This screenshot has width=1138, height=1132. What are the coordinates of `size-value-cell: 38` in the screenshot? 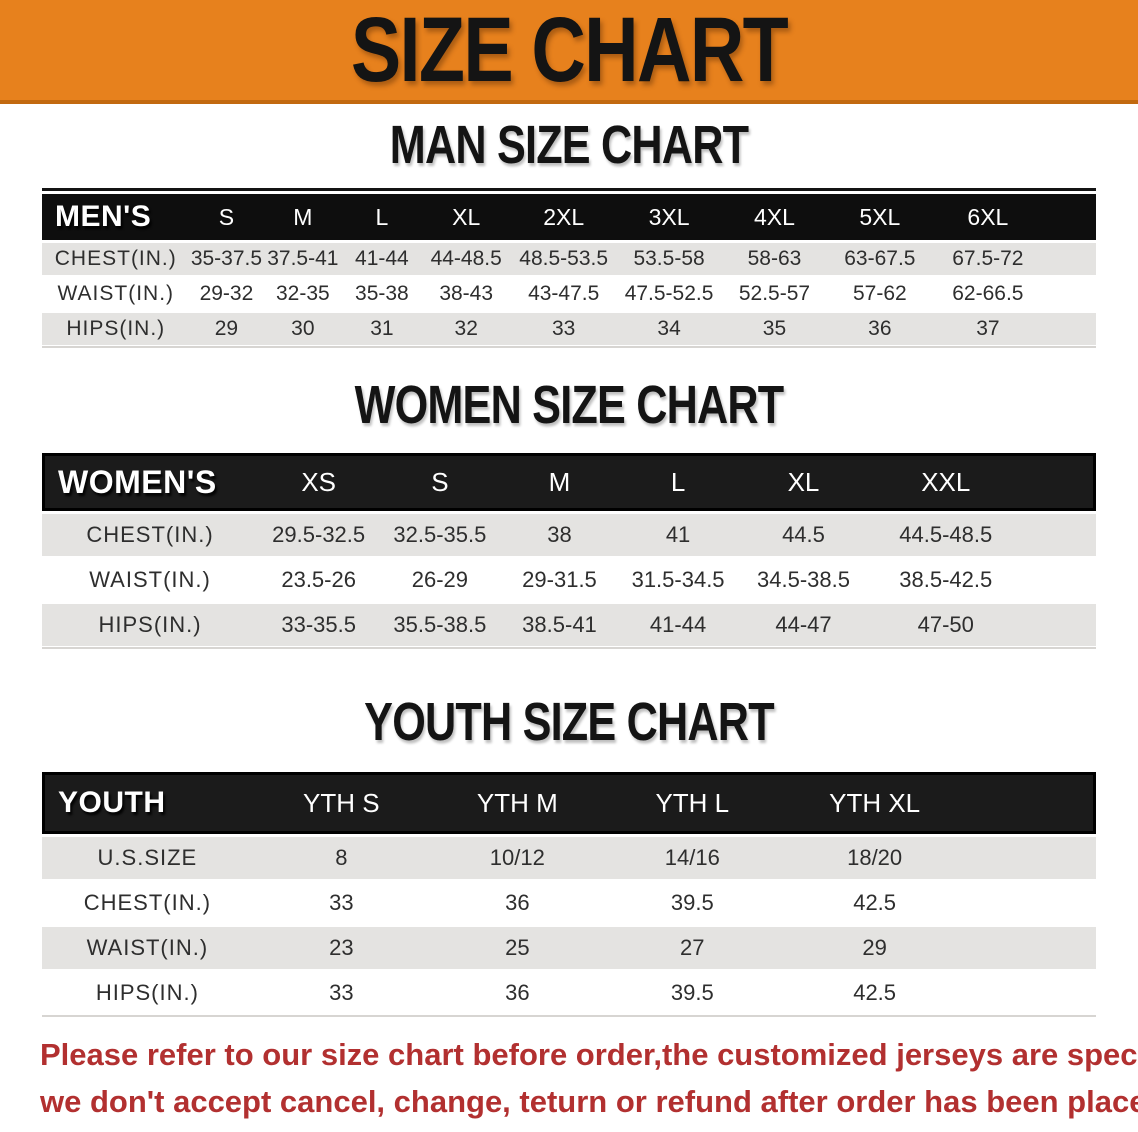 It's located at (559, 535).